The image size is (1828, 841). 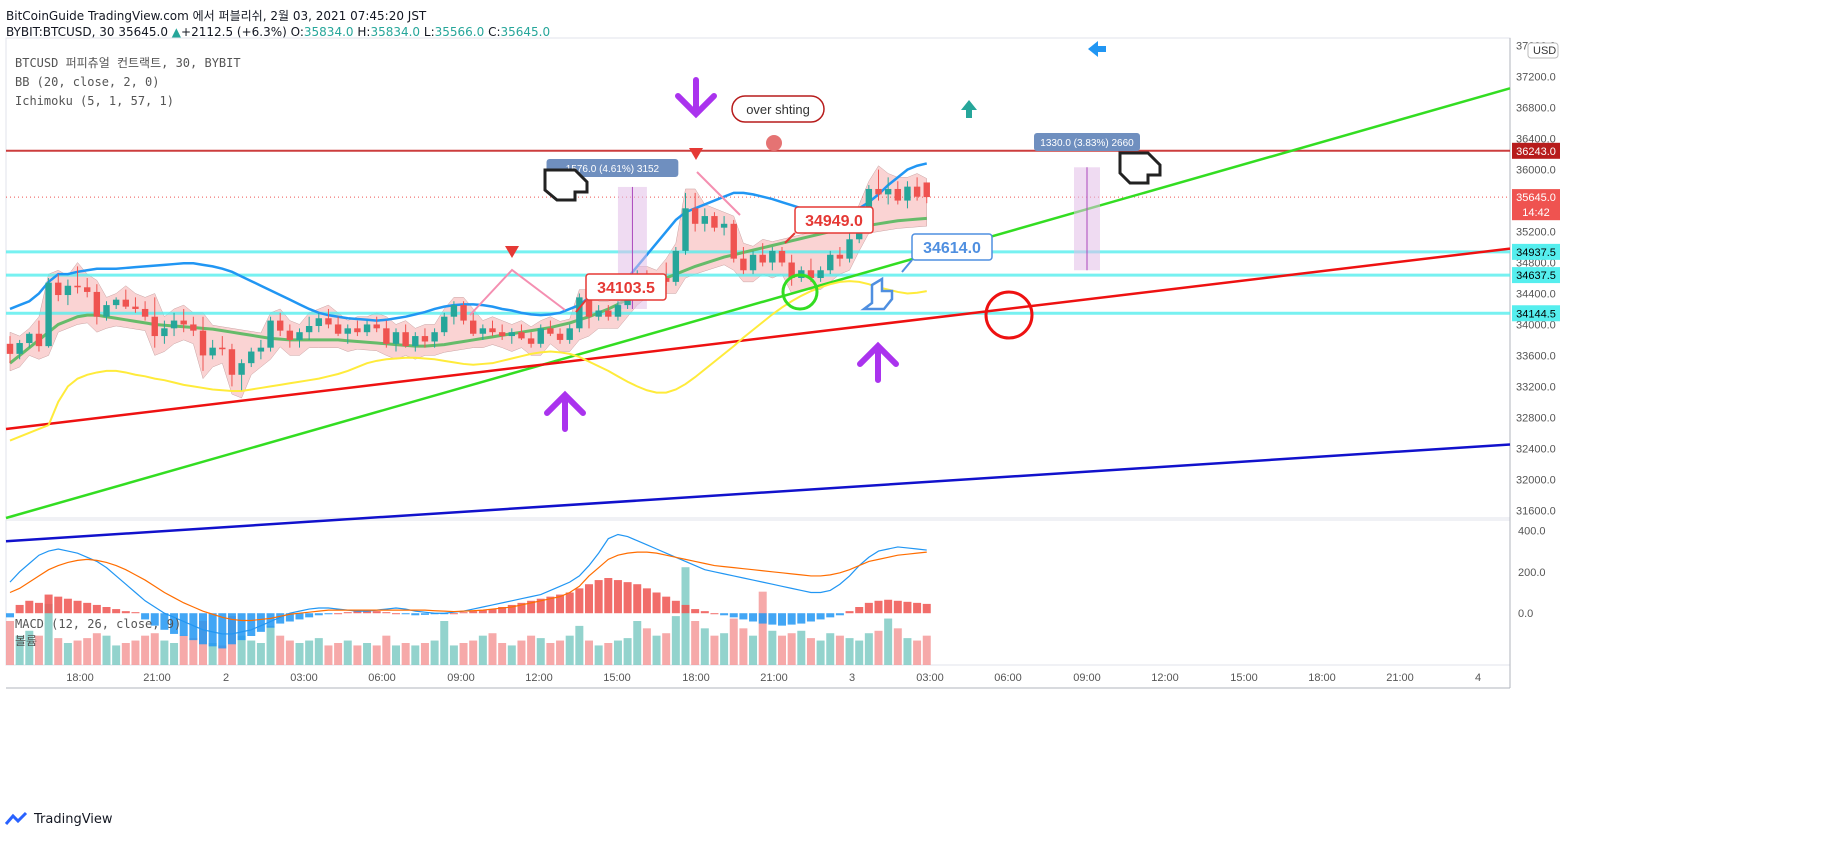 What do you see at coordinates (1087, 678) in the screenshot?
I see `time-tick-label: 09:00` at bounding box center [1087, 678].